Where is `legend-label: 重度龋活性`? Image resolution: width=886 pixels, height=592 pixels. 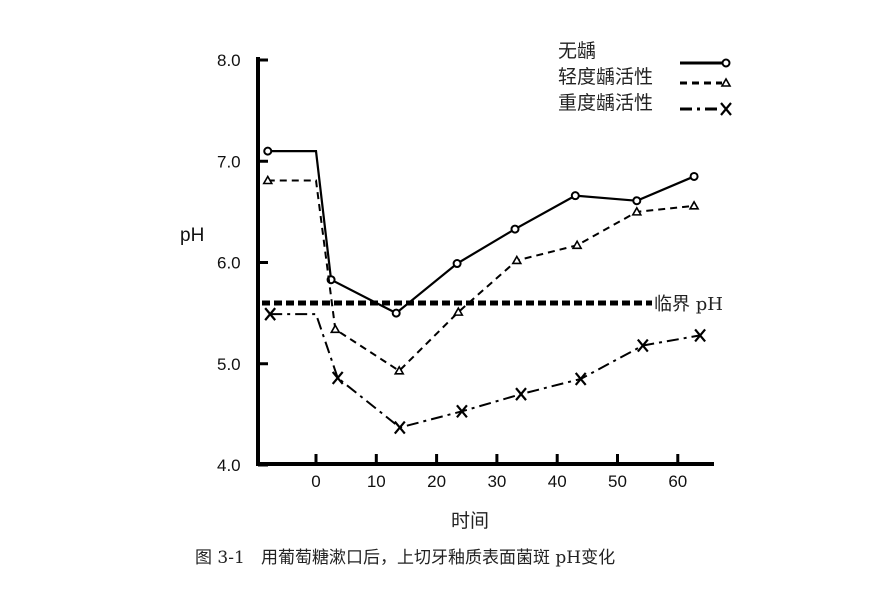 legend-label: 重度龋活性 is located at coordinates (605, 103).